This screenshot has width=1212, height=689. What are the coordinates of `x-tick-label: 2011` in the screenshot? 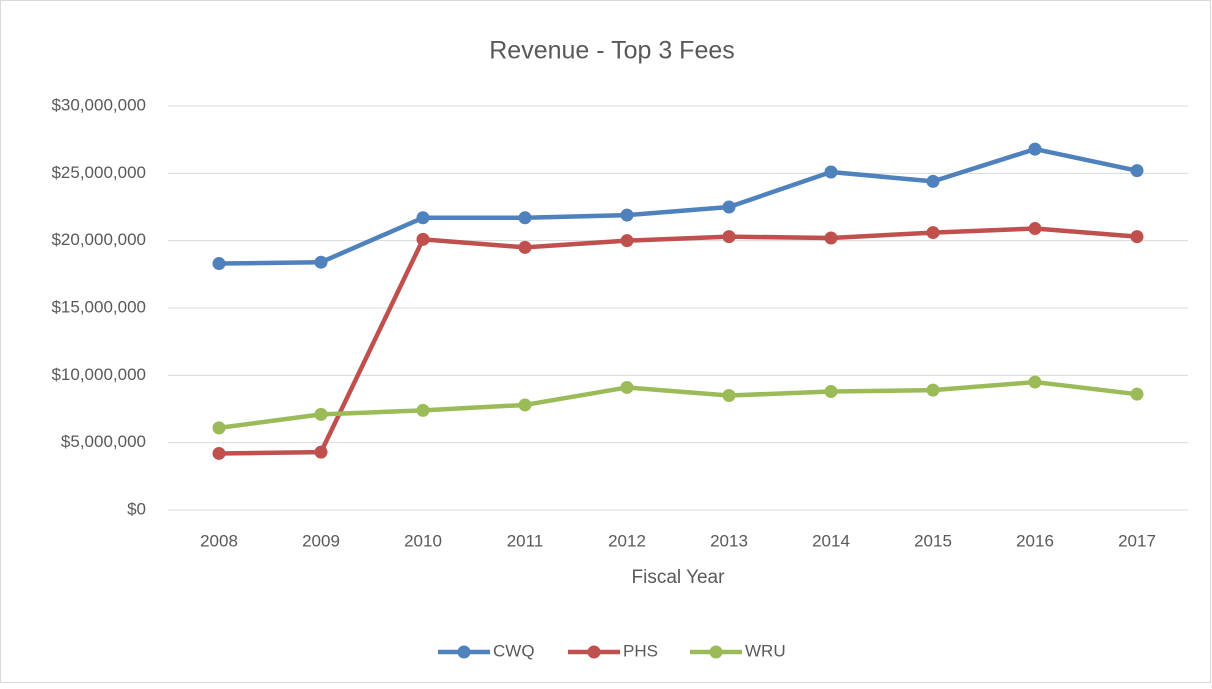 It's located at (525, 540).